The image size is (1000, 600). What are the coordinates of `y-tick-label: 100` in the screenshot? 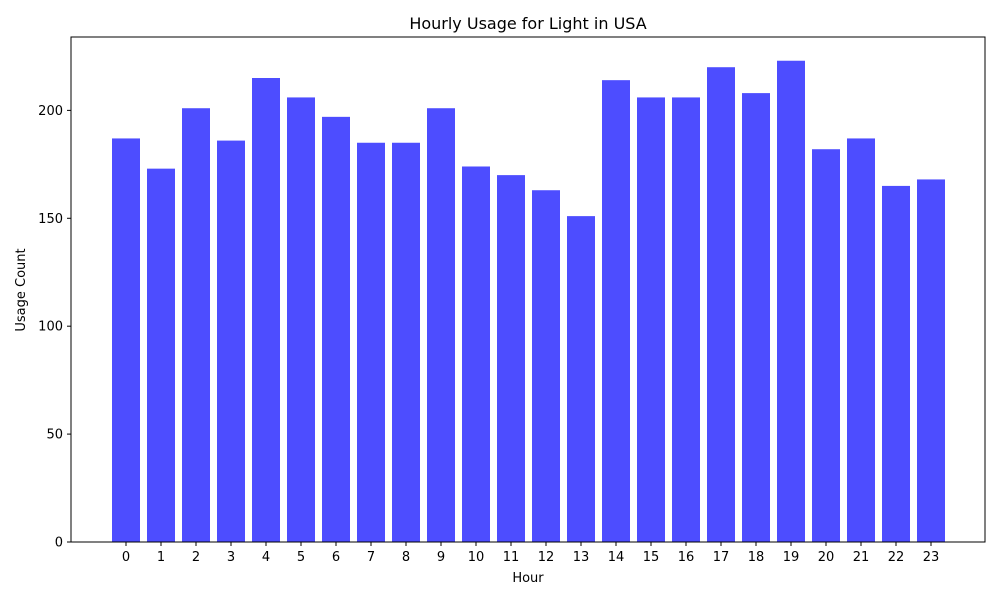 It's located at (50, 327).